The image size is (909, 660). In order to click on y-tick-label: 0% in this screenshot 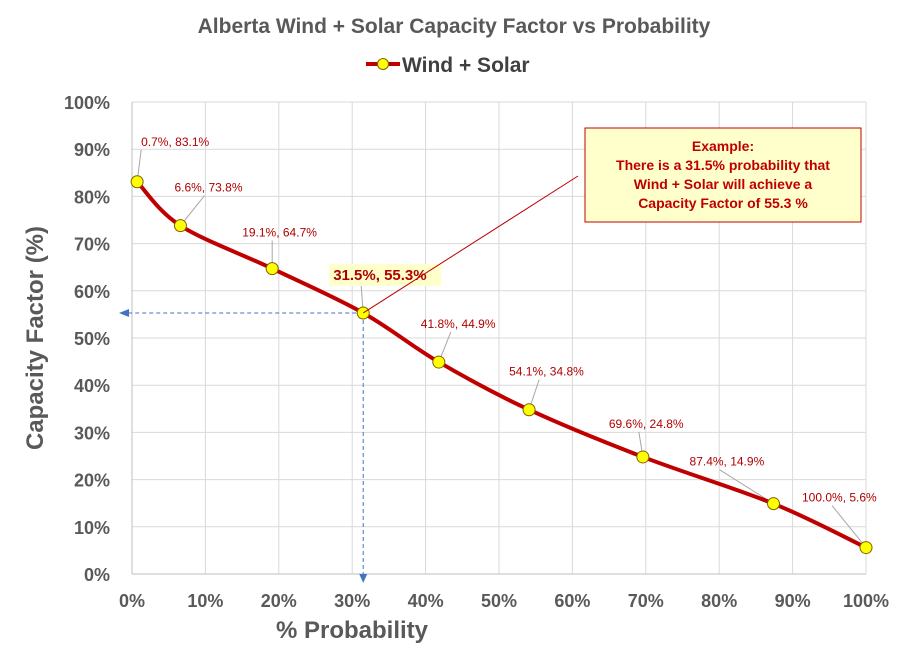, I will do `click(97, 575)`.